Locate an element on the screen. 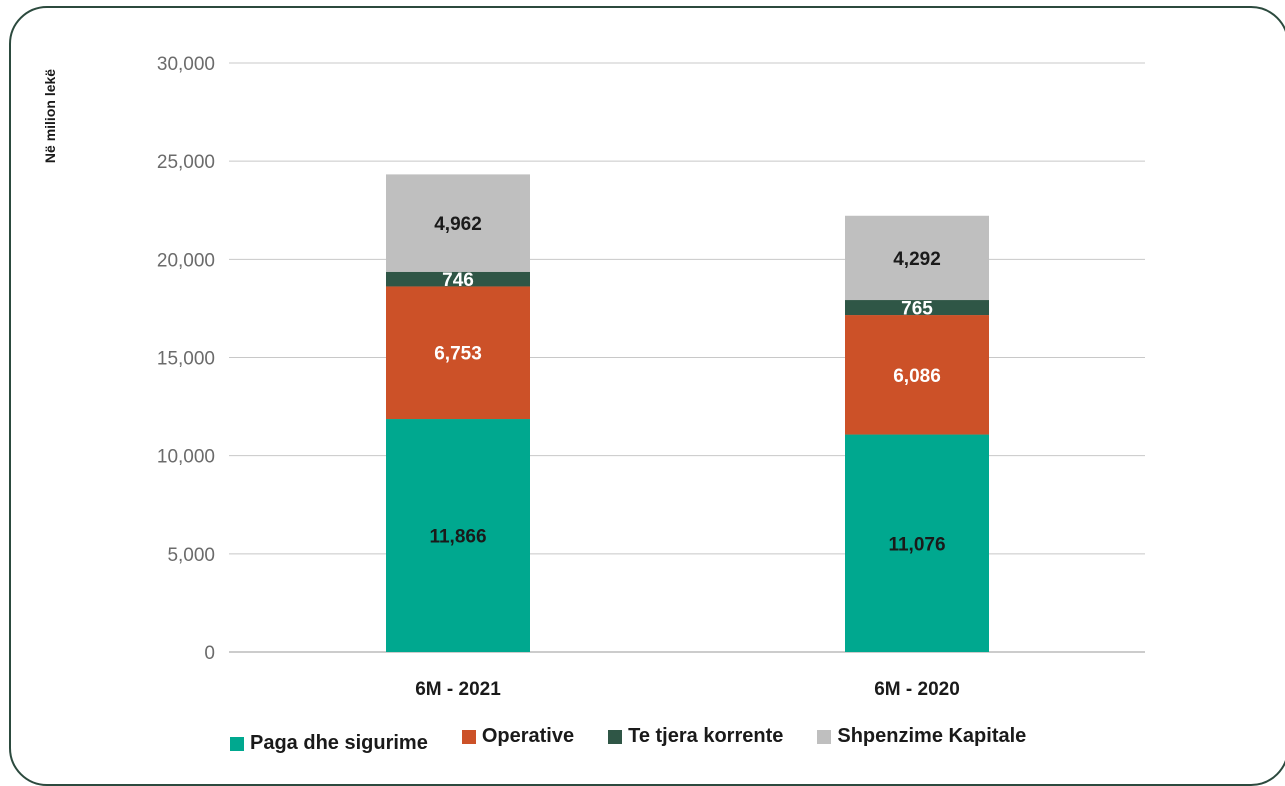 The image size is (1285, 786). y-tick-label: 10,000 is located at coordinates (186, 457).